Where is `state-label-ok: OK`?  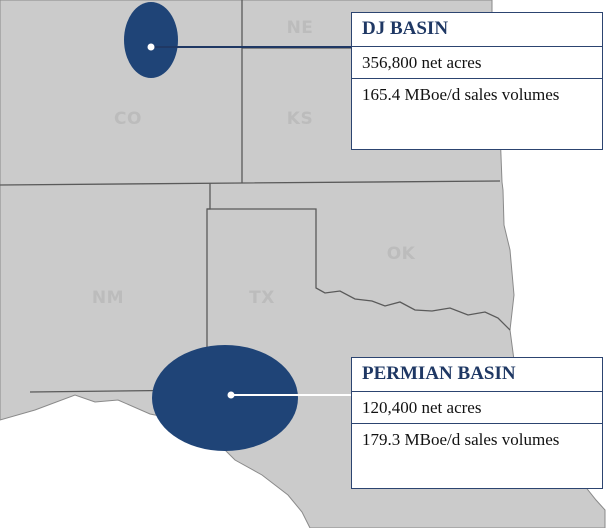 state-label-ok: OK is located at coordinates (401, 254).